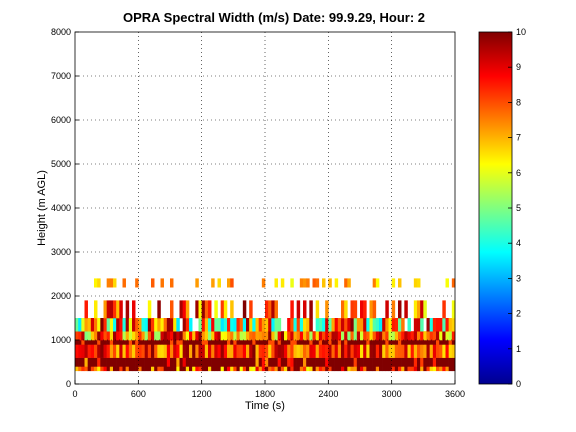  I want to click on x-tick-label: 1800, so click(265, 394).